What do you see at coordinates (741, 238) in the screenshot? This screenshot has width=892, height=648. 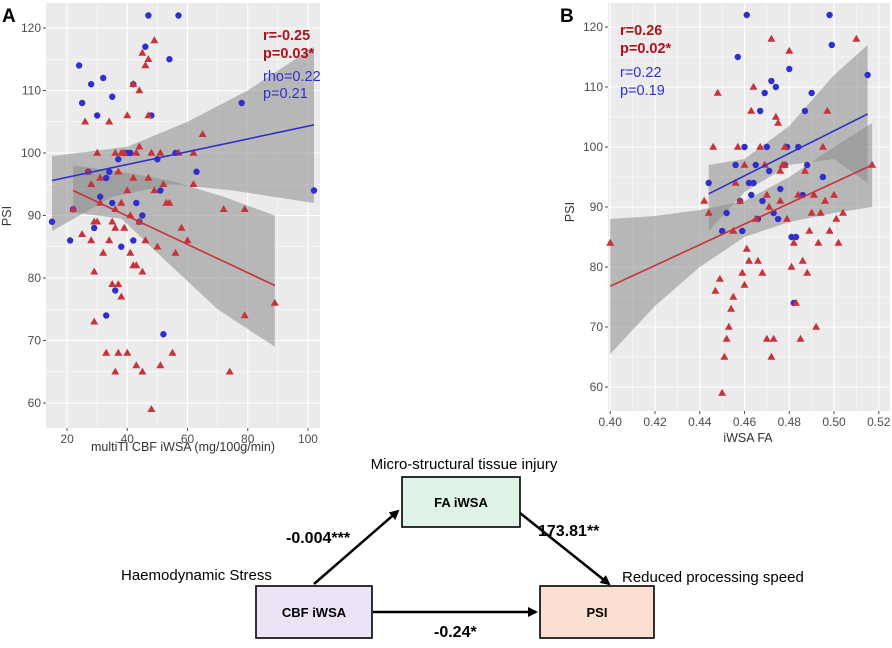 I see `red-confidence-band` at bounding box center [741, 238].